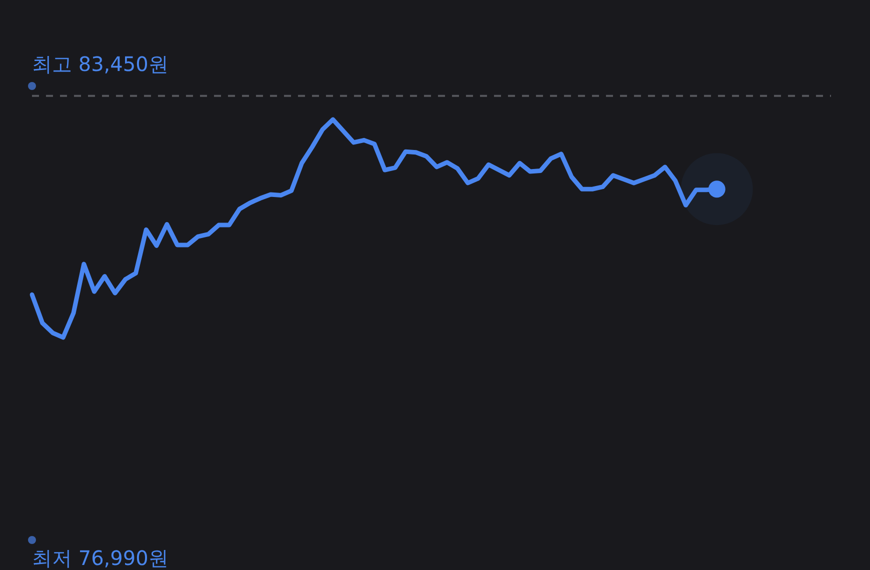 The width and height of the screenshot is (870, 570). I want to click on annotation: 최저, so click(52, 558).